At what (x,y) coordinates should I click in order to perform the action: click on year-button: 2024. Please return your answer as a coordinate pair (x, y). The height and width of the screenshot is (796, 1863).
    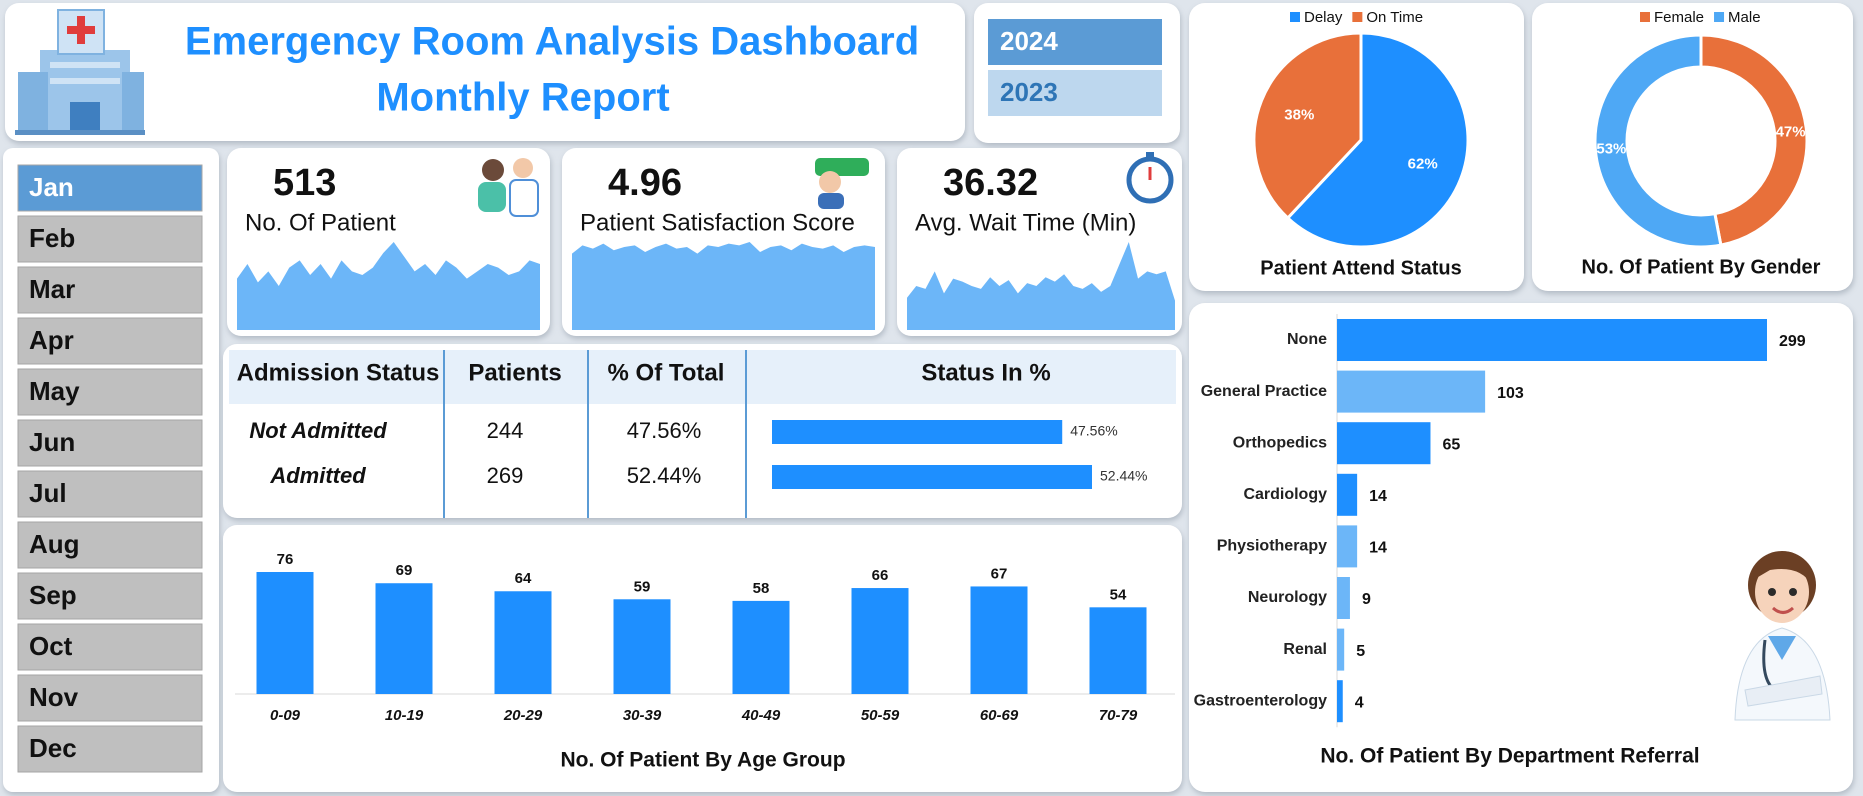
    Looking at the image, I should click on (1075, 42).